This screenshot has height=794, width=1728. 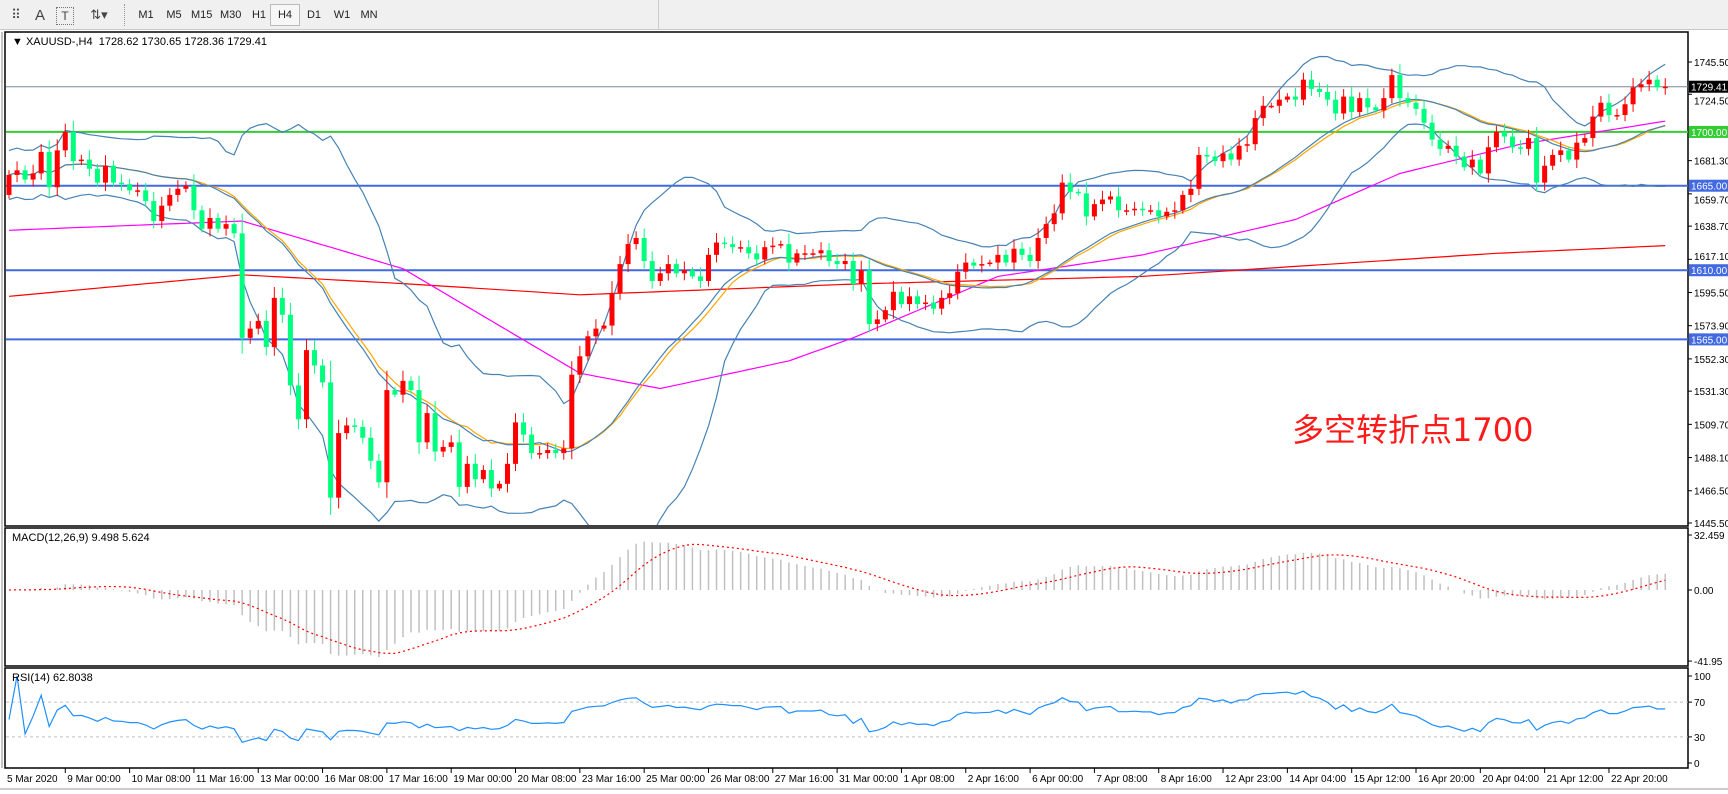 What do you see at coordinates (1253, 779) in the screenshot?
I see `time-axis-label: 12 Apr 23:00` at bounding box center [1253, 779].